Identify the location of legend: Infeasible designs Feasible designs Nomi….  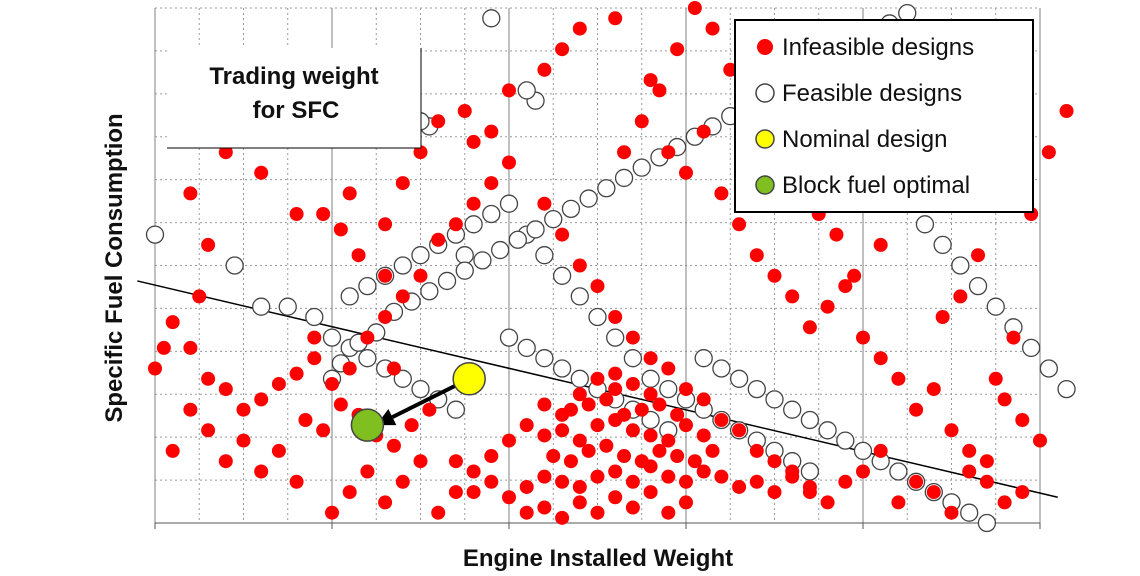
(884, 116).